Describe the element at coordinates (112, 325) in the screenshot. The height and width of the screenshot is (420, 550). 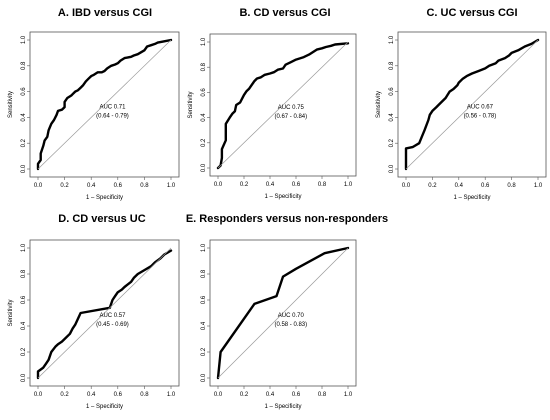
I see `auc-ci-label: (0.45 - 0.69)` at that location.